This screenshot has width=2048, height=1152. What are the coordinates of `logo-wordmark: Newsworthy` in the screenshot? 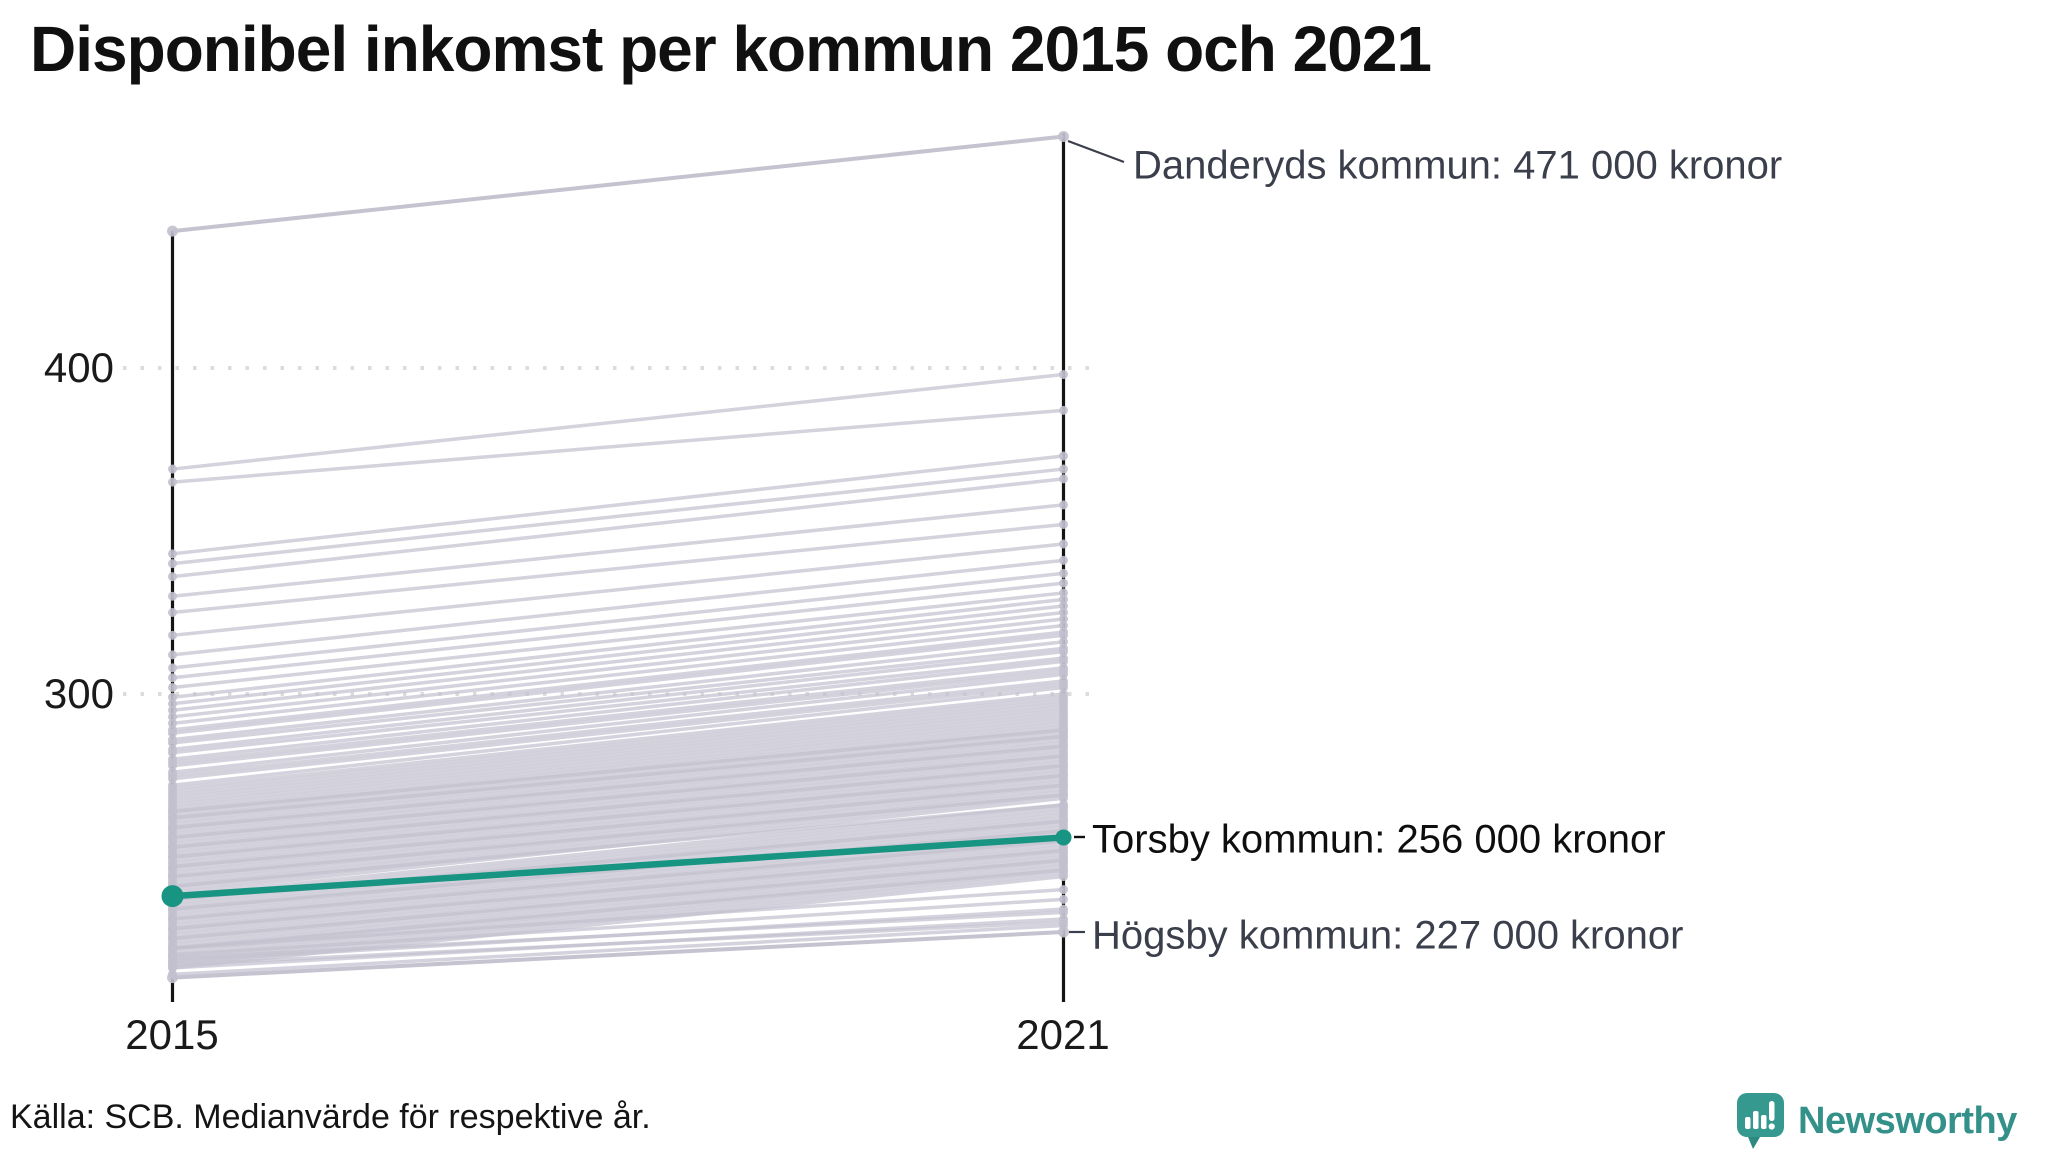 It's located at (1907, 1120).